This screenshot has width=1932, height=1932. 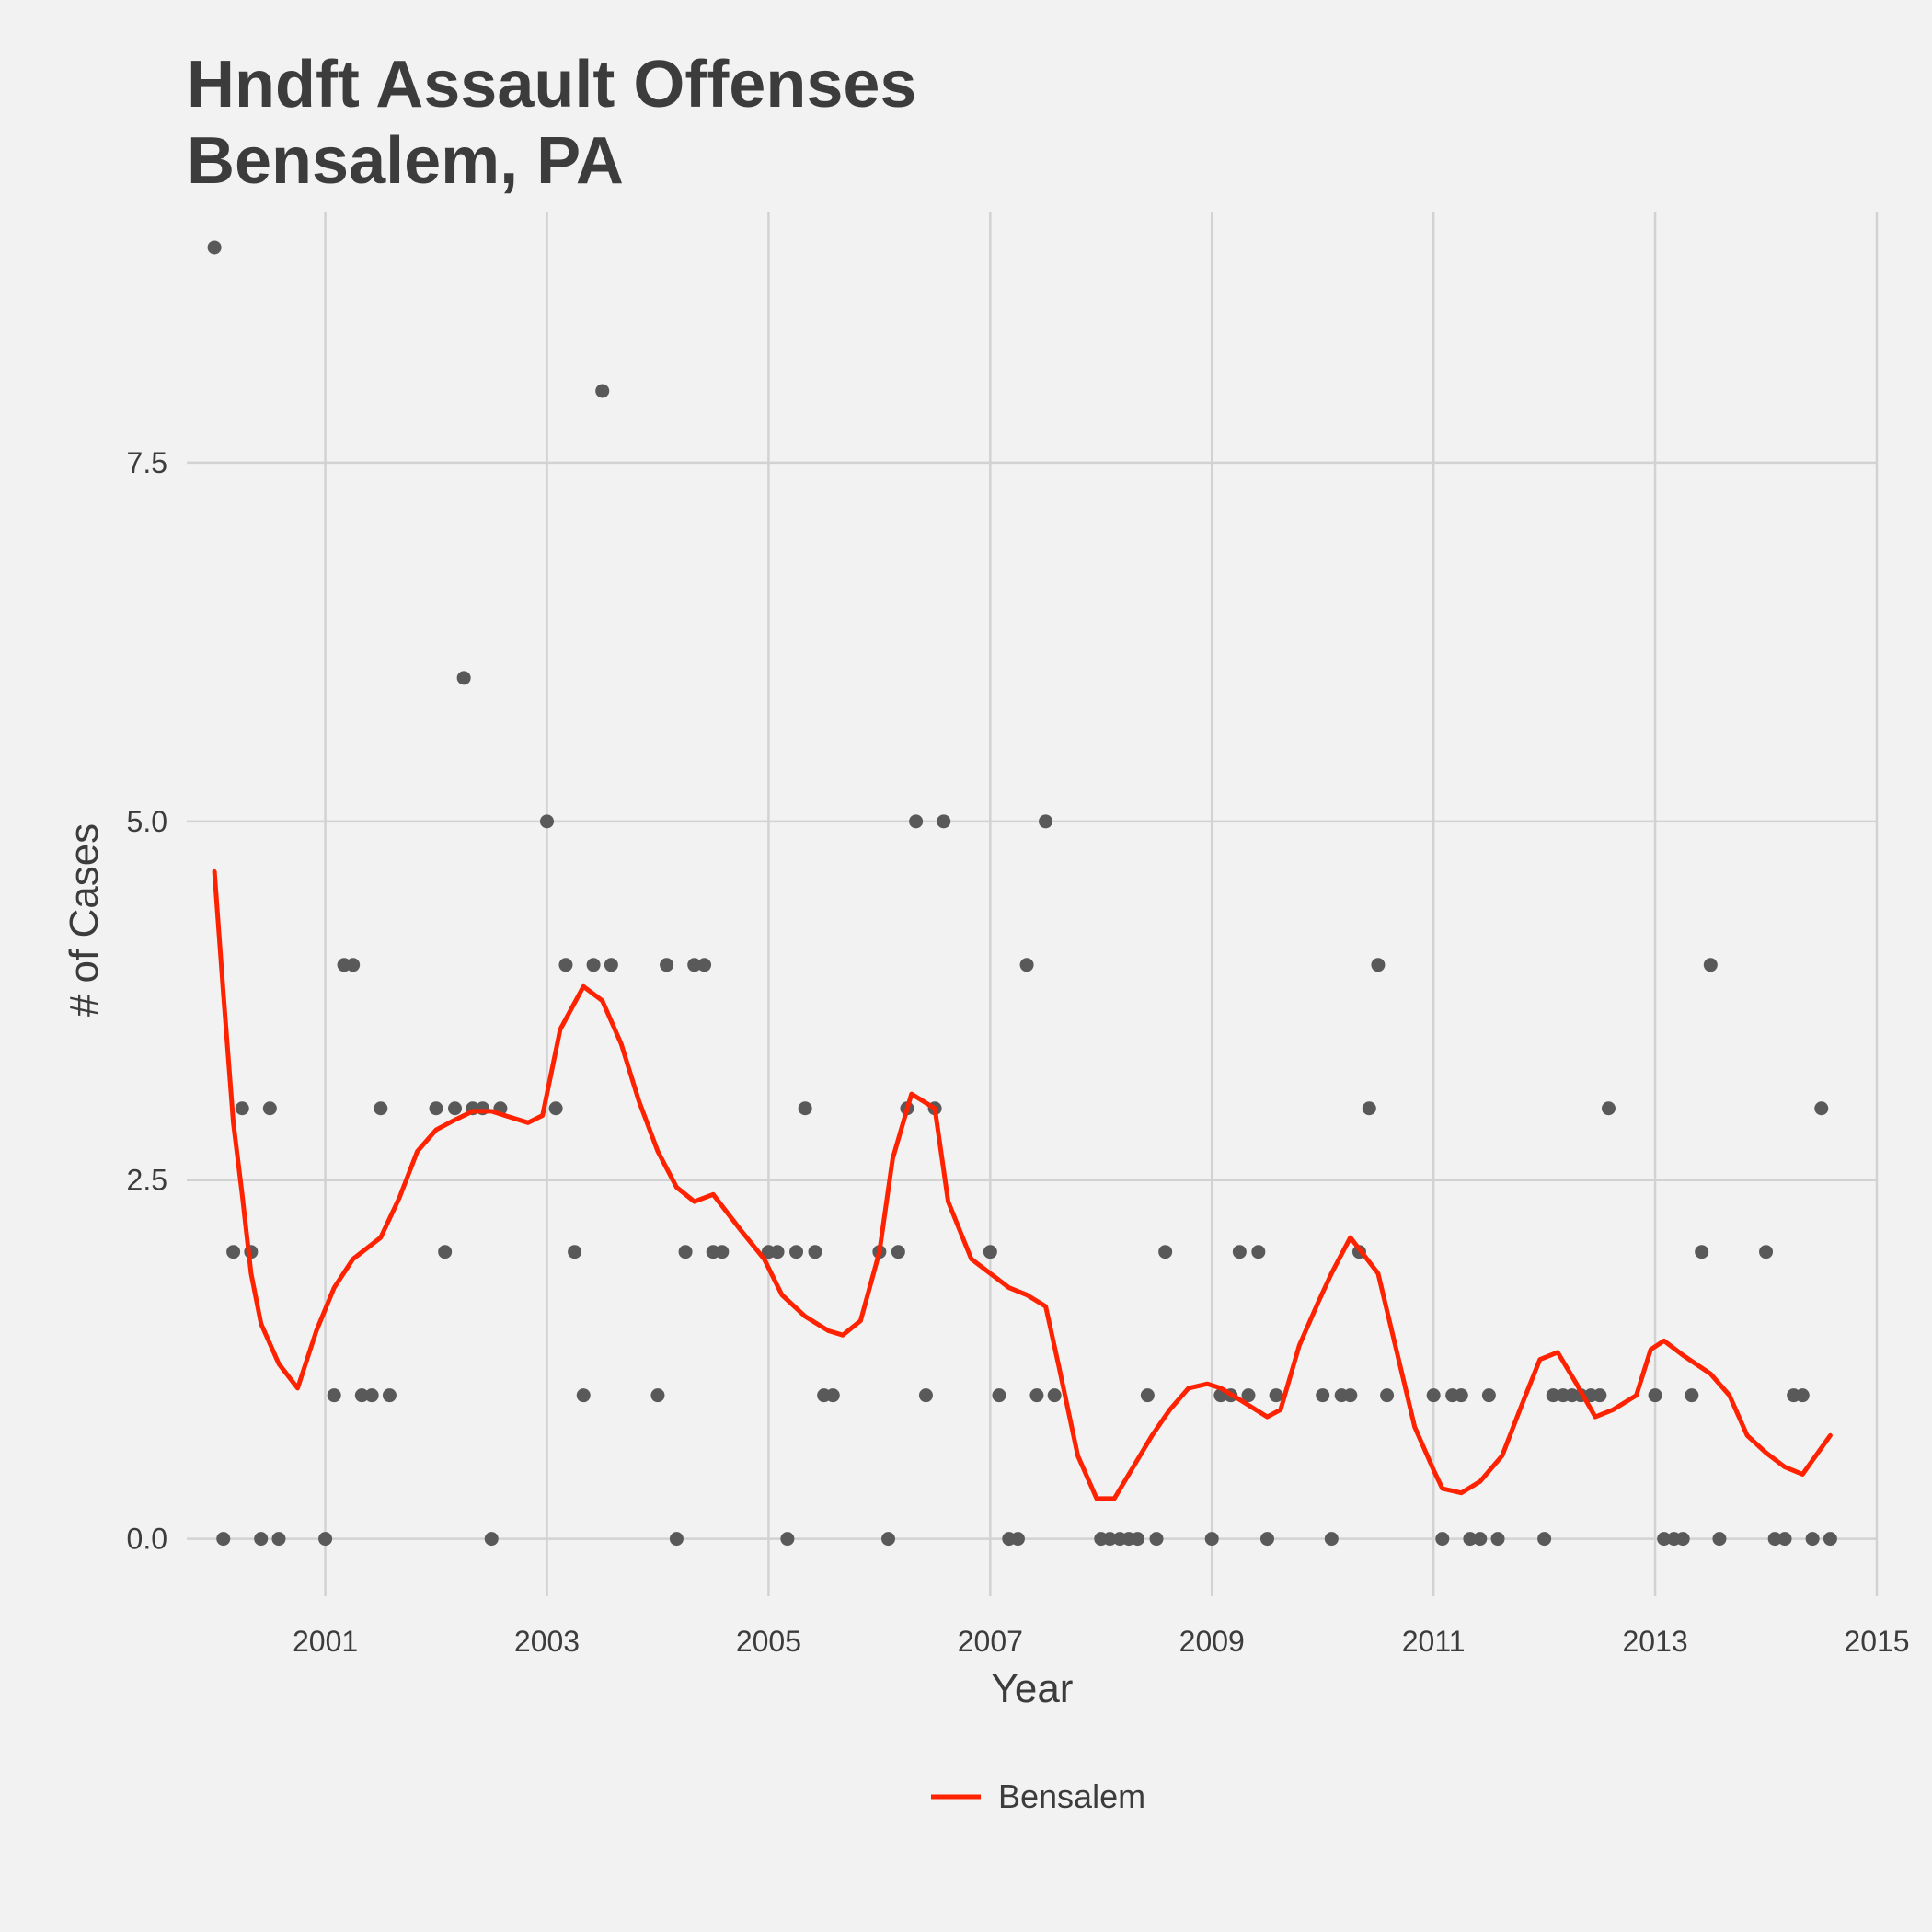 What do you see at coordinates (325, 1641) in the screenshot?
I see `x-tick-label: 2001` at bounding box center [325, 1641].